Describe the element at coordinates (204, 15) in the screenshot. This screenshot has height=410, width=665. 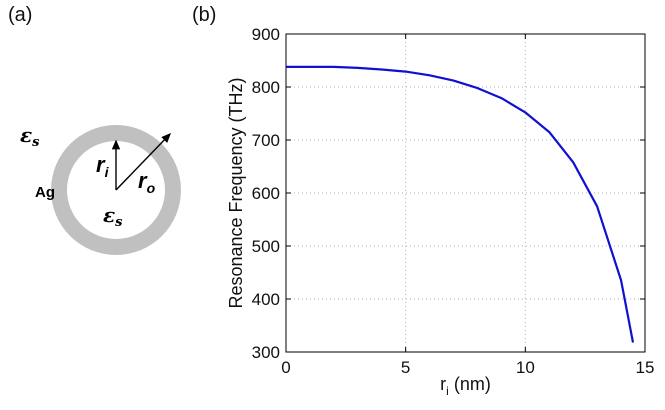
I see `panel-label-b: (b)` at that location.